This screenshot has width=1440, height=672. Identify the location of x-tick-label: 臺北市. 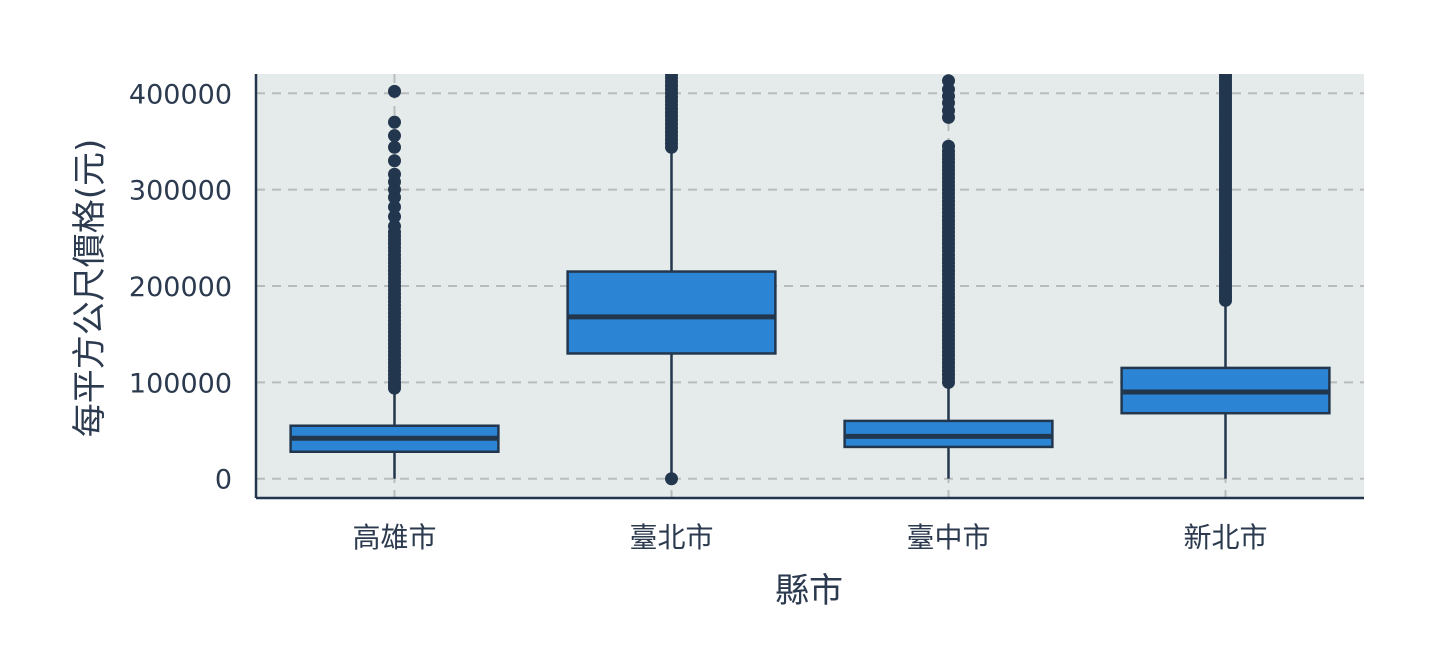
(671, 537).